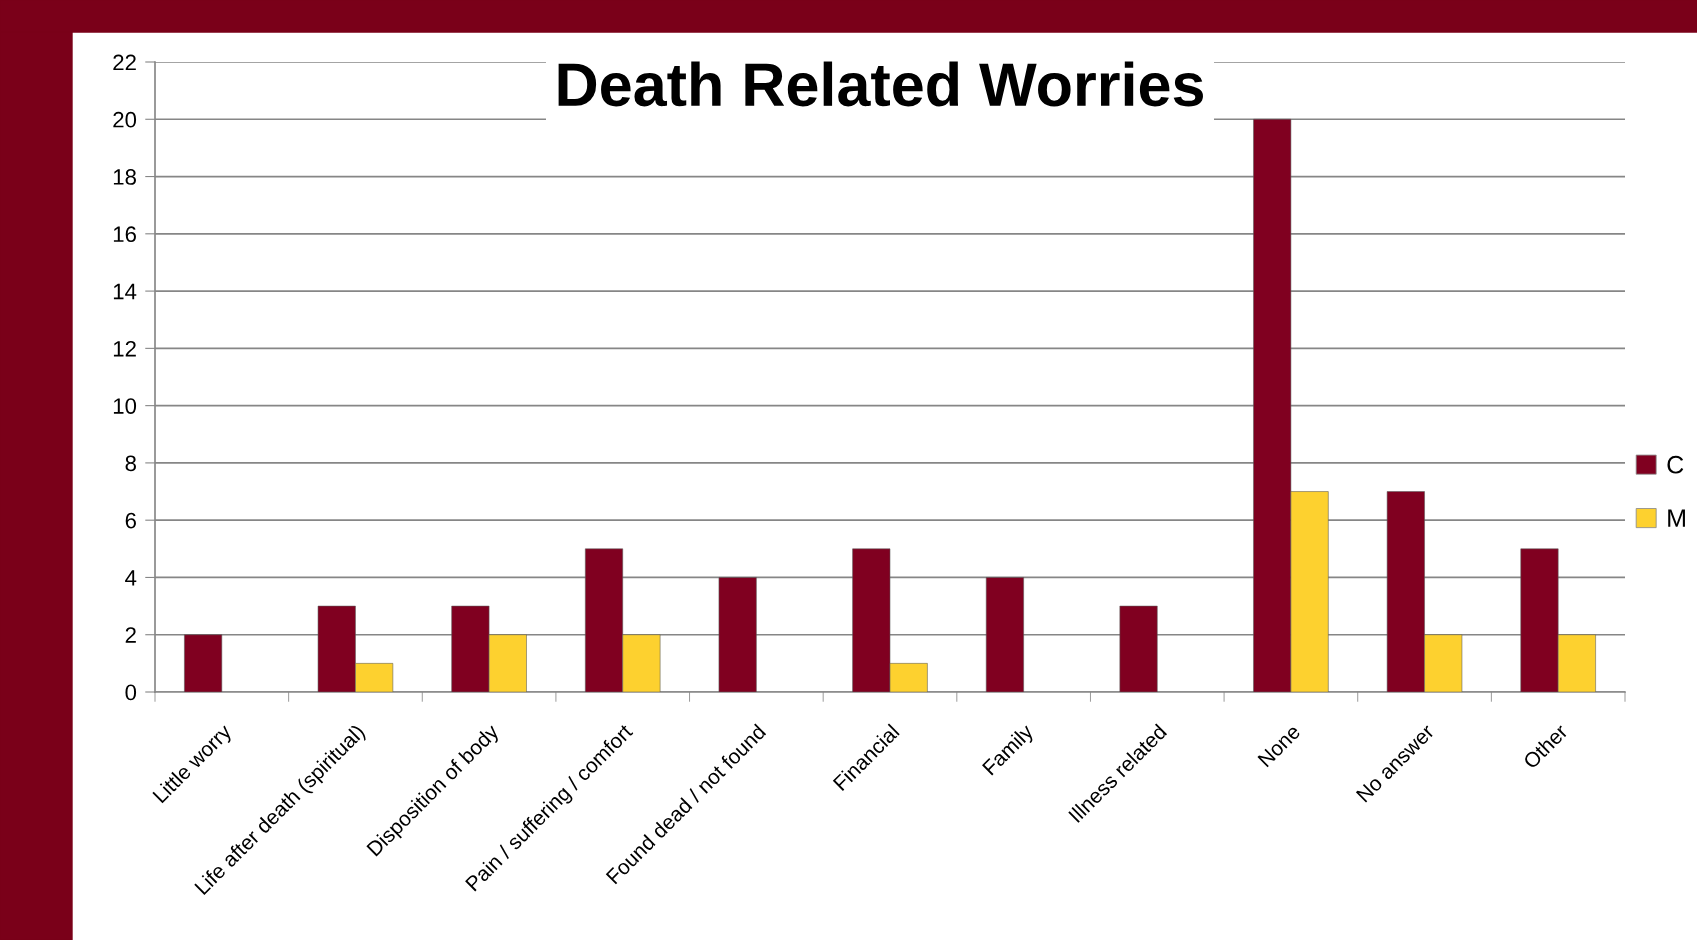  I want to click on y-tick-label: 20, so click(125, 119).